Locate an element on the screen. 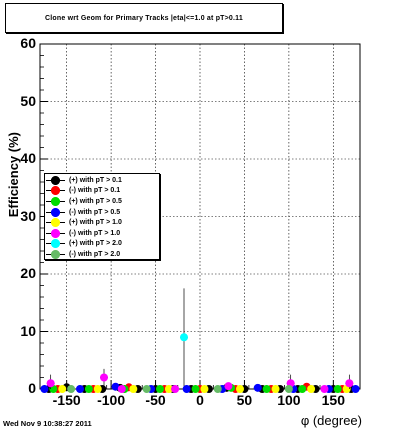  y-axis-label: Efficiency (%) is located at coordinates (13, 175).